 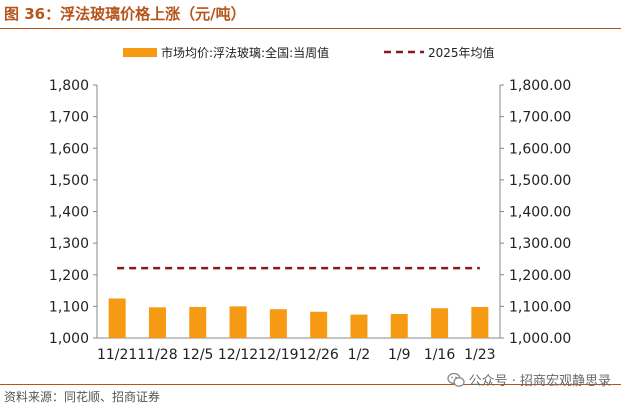 What do you see at coordinates (238, 355) in the screenshot?
I see `x-tick-label: 12/12` at bounding box center [238, 355].